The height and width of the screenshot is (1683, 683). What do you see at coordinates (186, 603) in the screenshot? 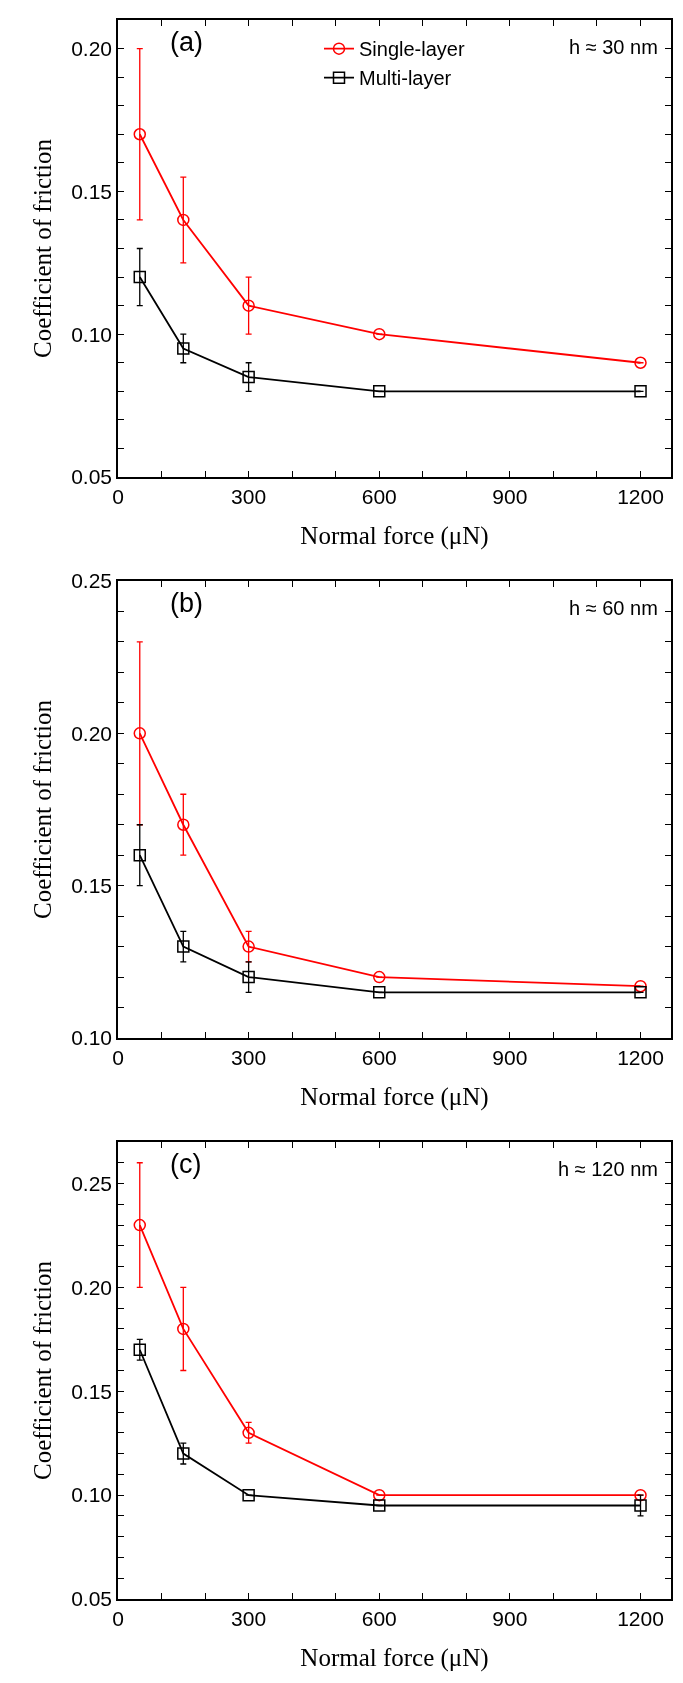
I see `annotation: (b)` at bounding box center [186, 603].